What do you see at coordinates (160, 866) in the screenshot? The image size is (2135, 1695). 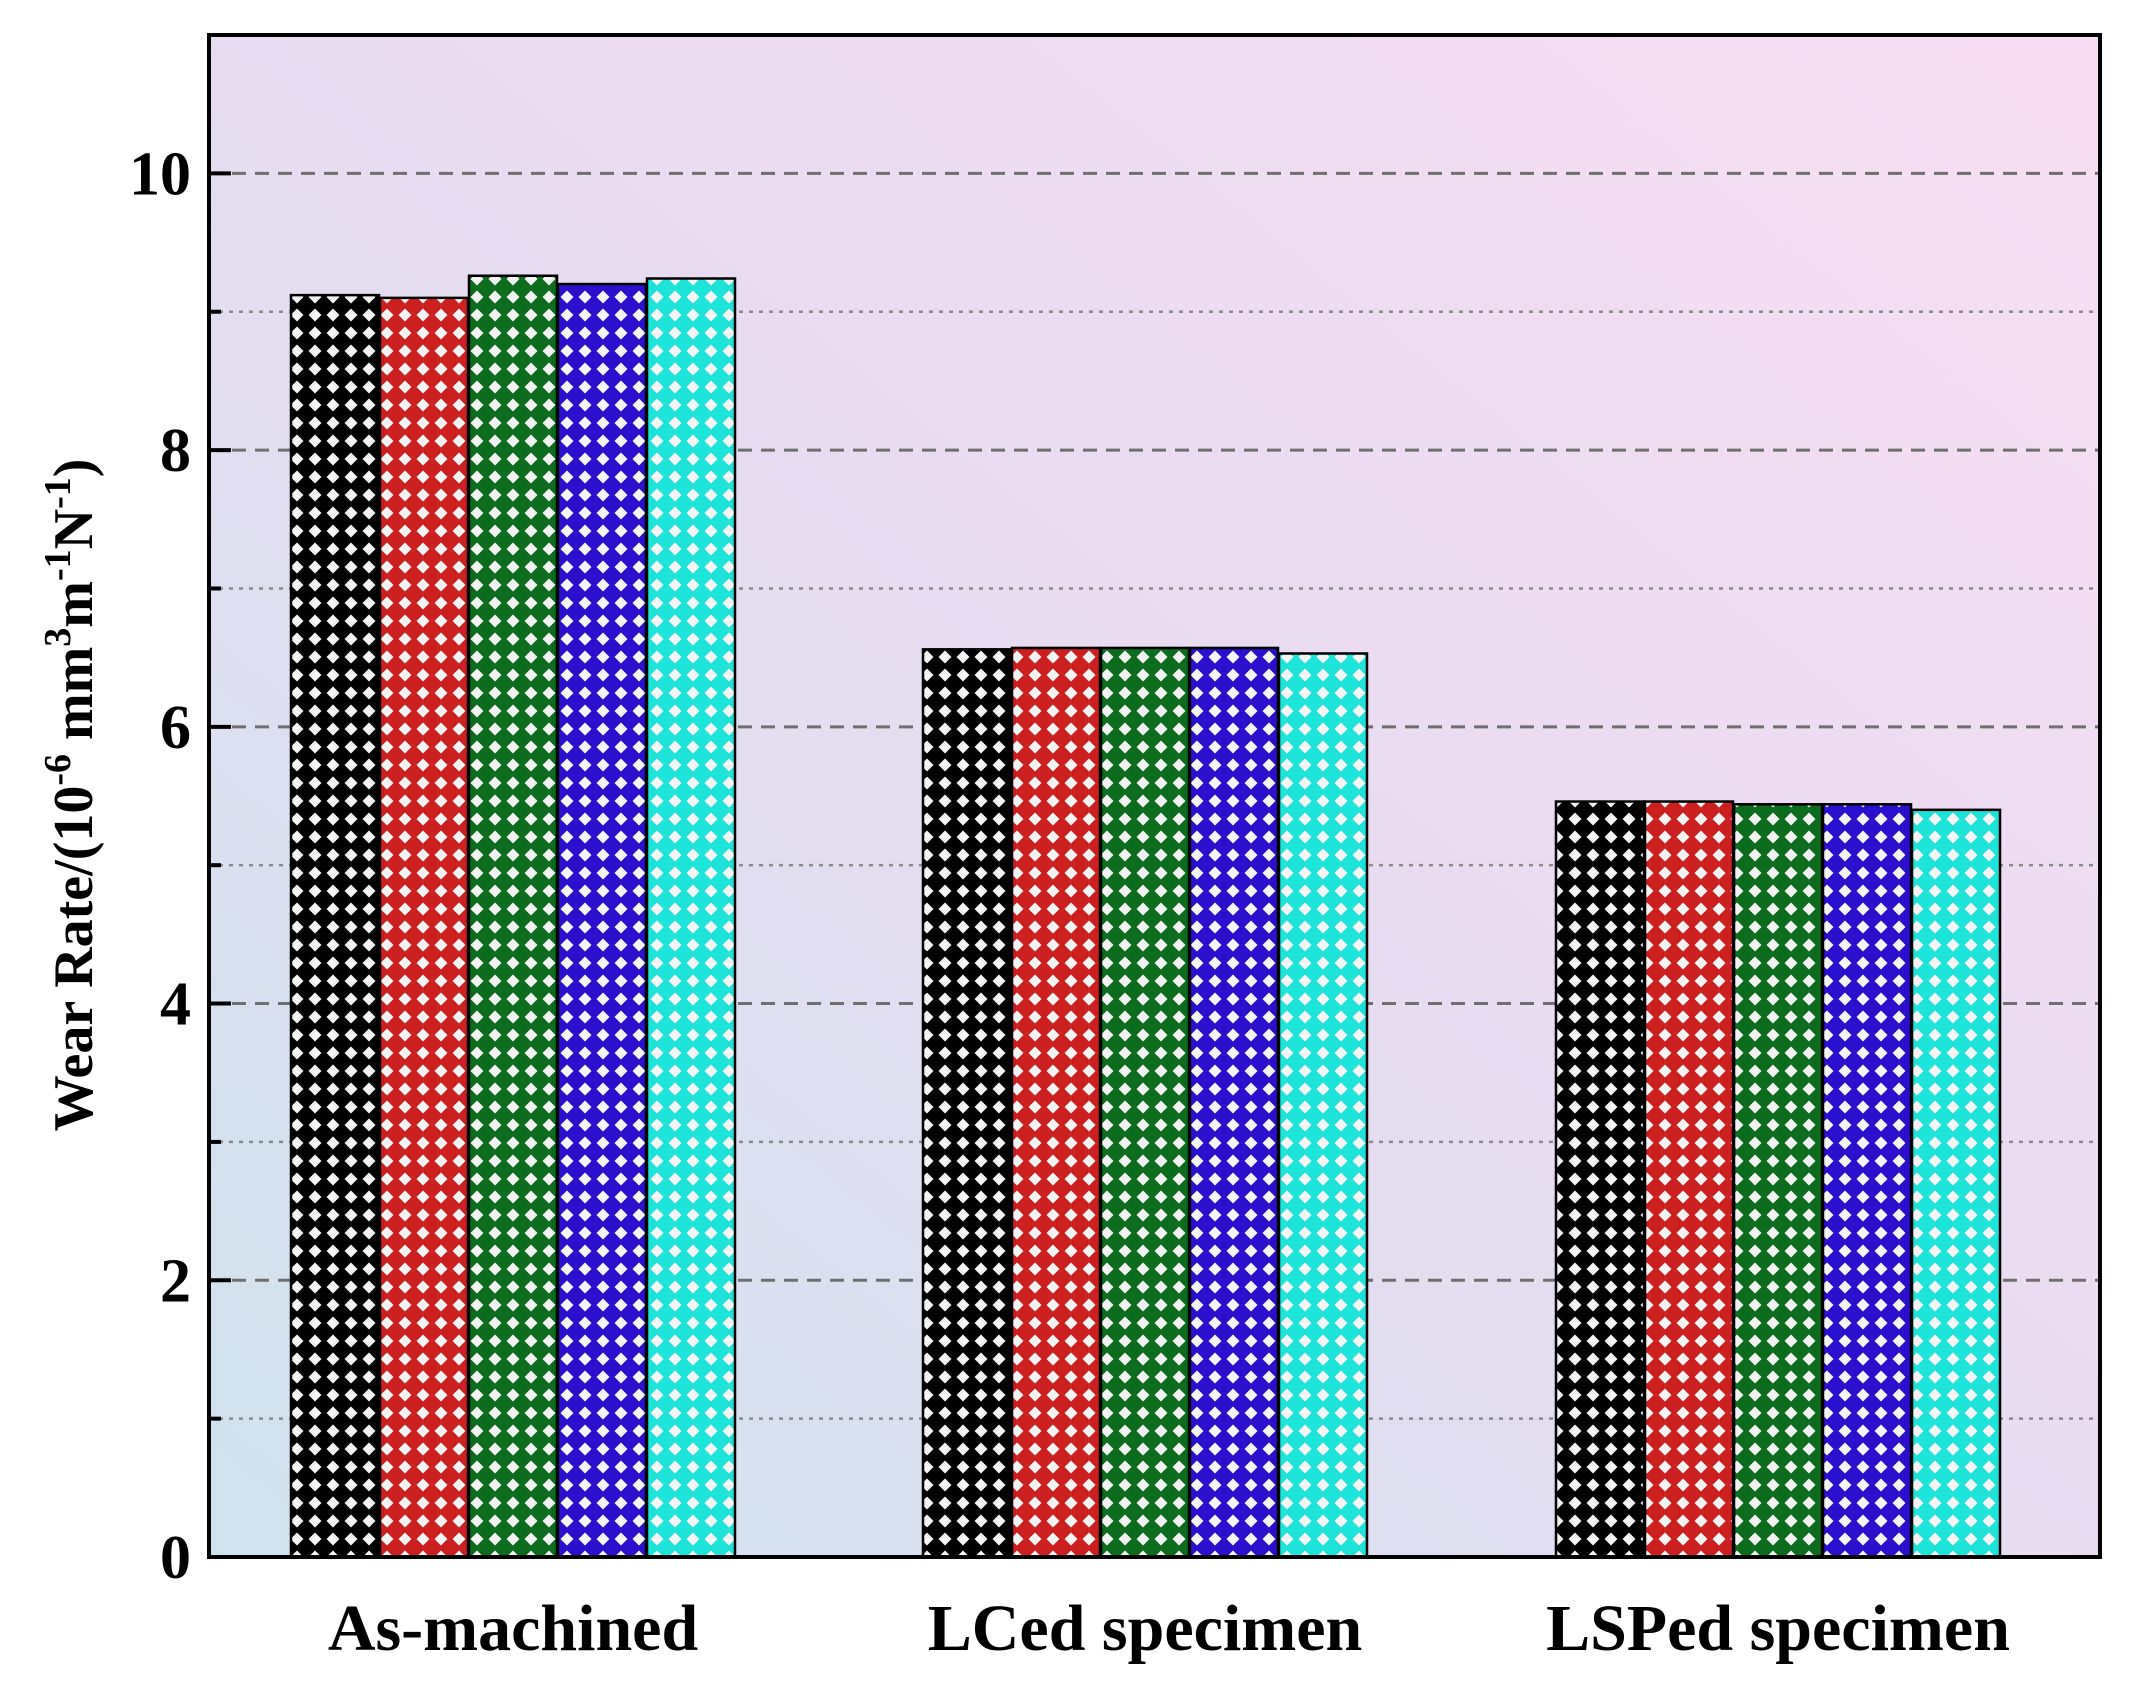 I see `y-tick-labels: 0 2 4 6 8 10` at bounding box center [160, 866].